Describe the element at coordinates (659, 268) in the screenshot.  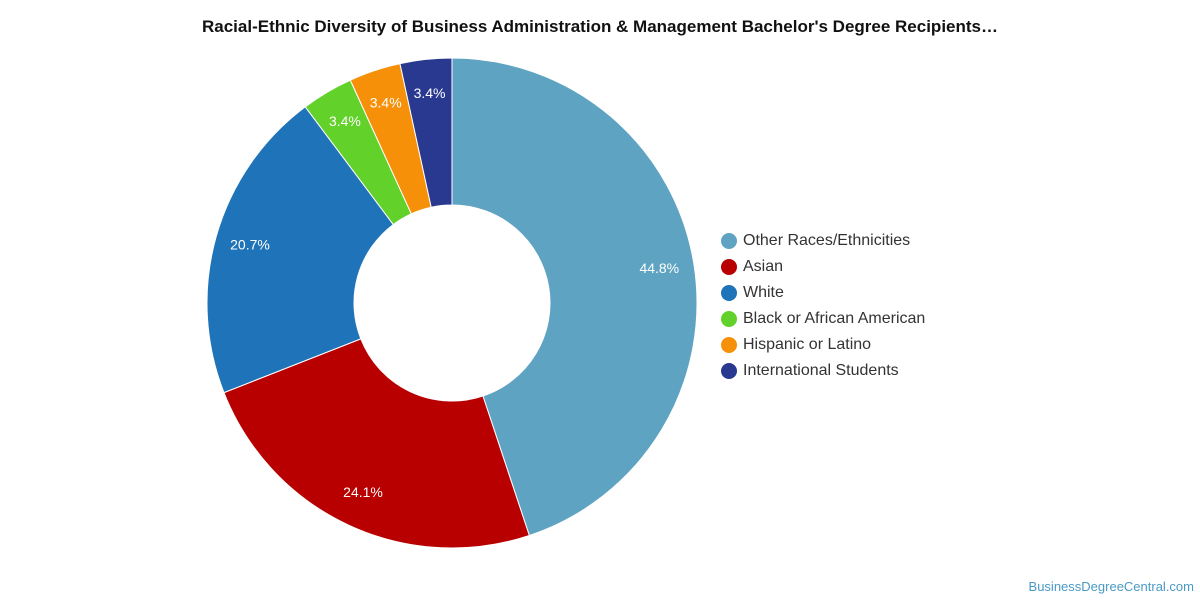
I see `slice-label-other-races-ethnicities: 44.8%` at that location.